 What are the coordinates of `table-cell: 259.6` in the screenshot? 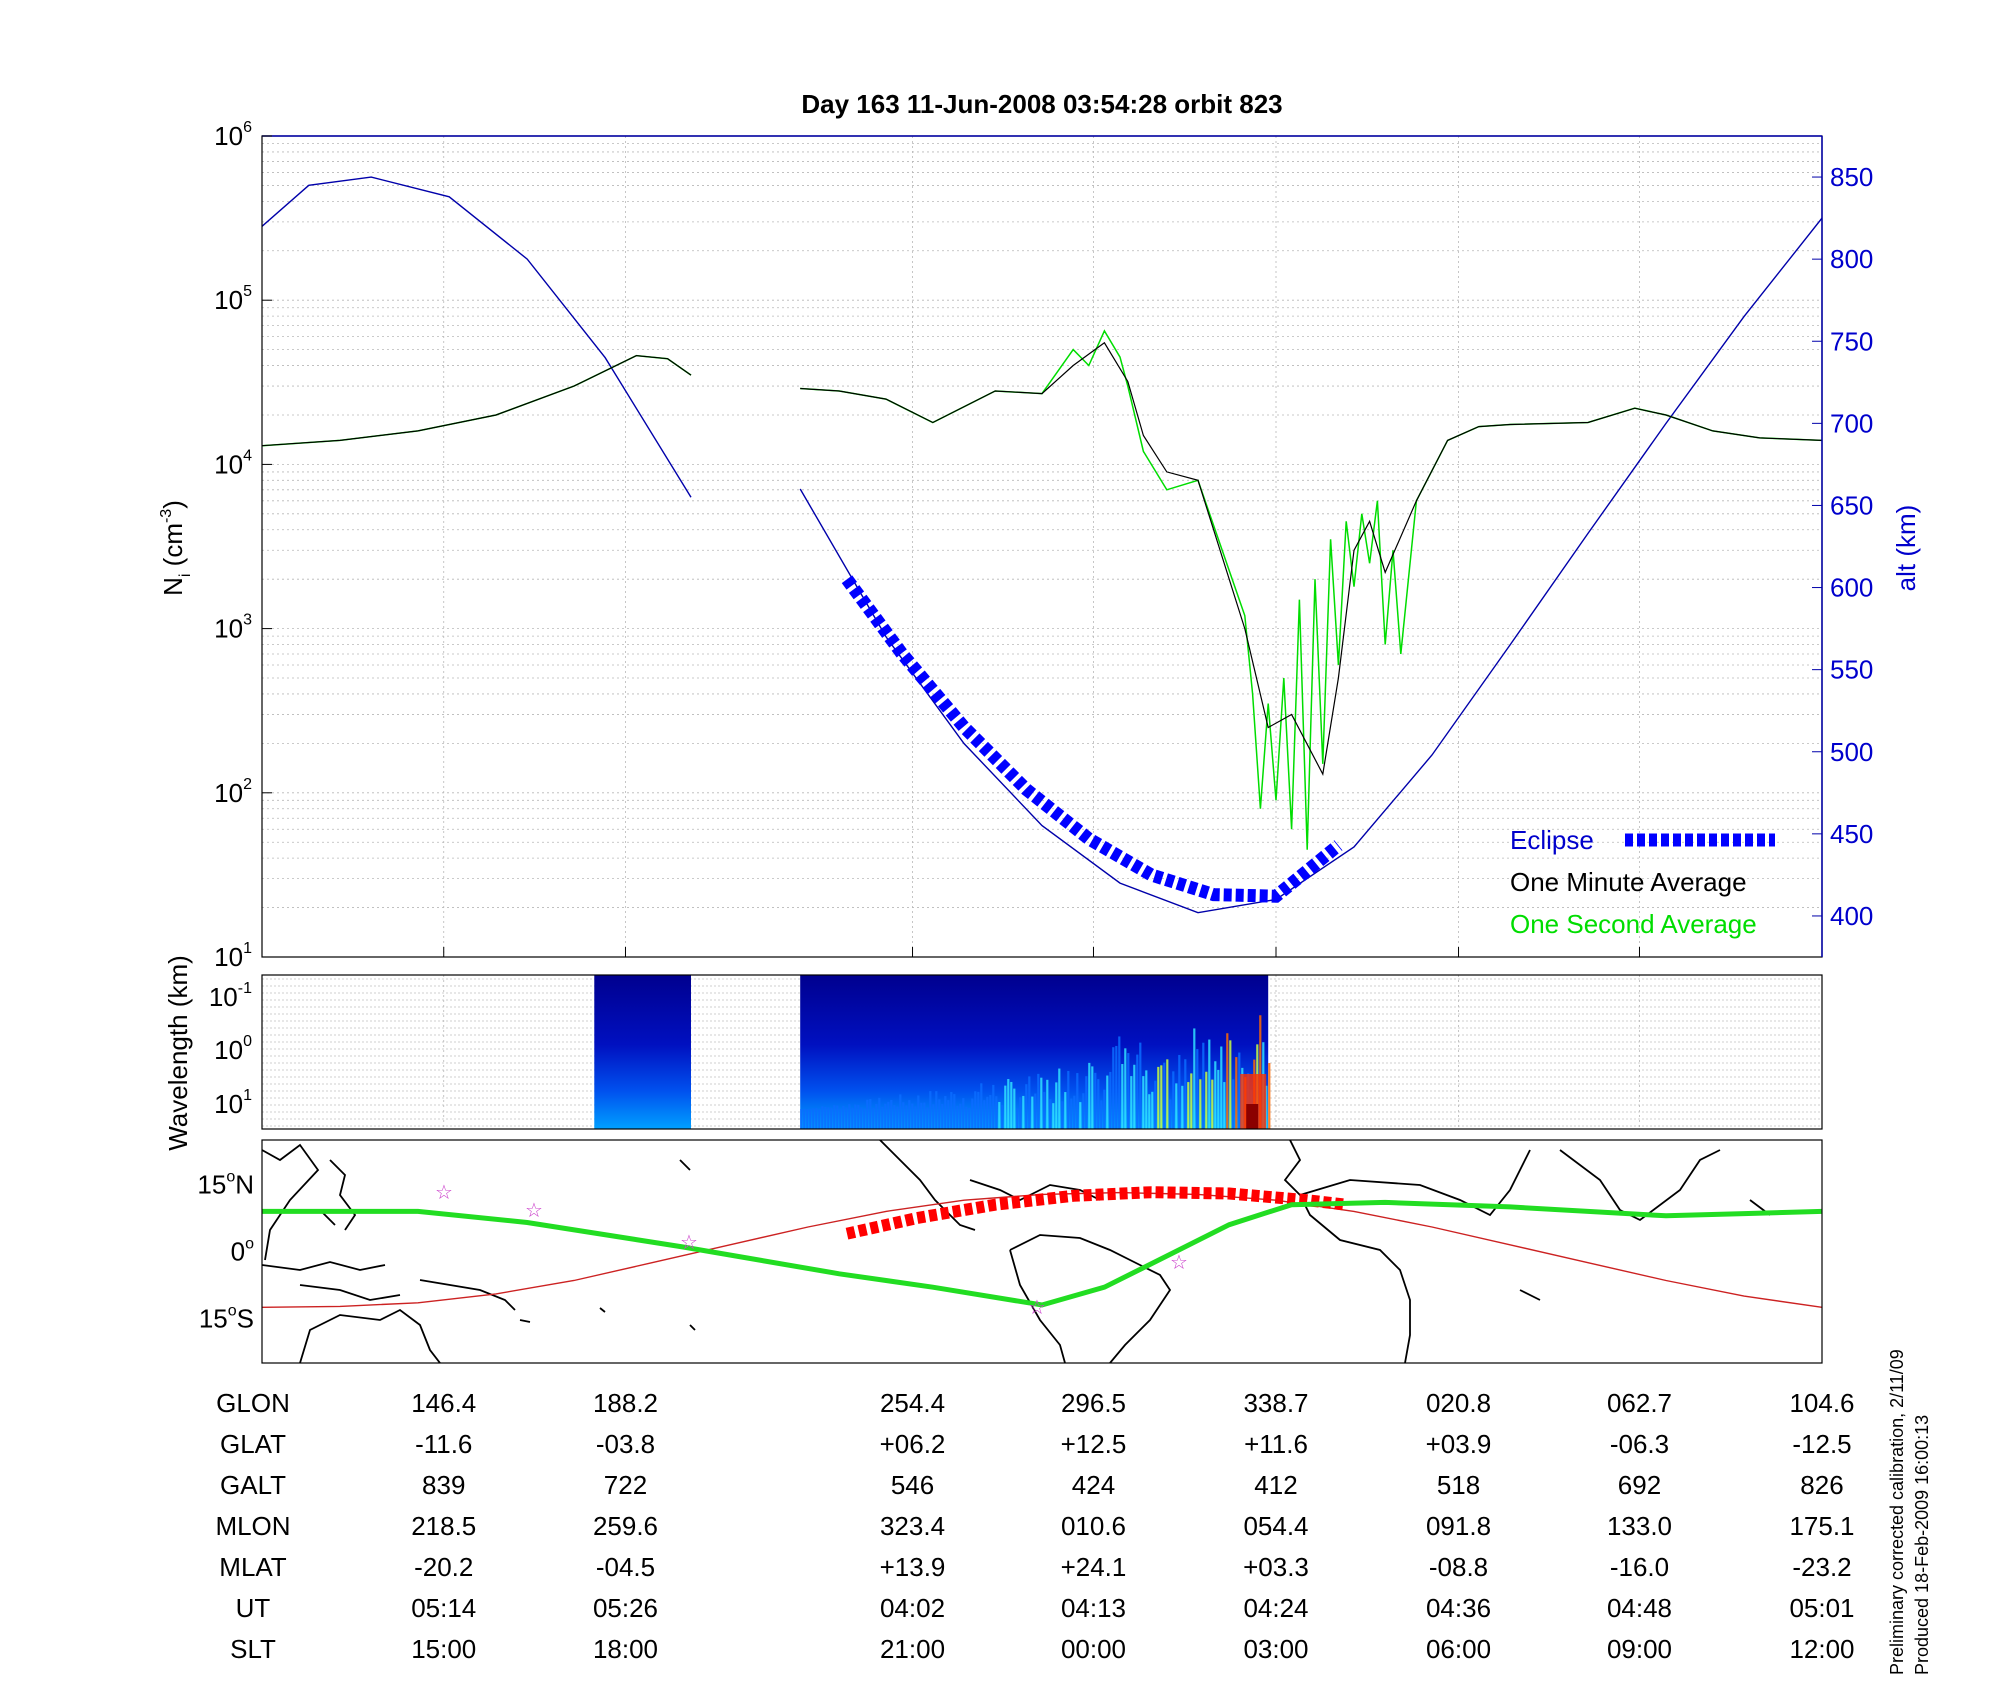 It's located at (625, 1526).